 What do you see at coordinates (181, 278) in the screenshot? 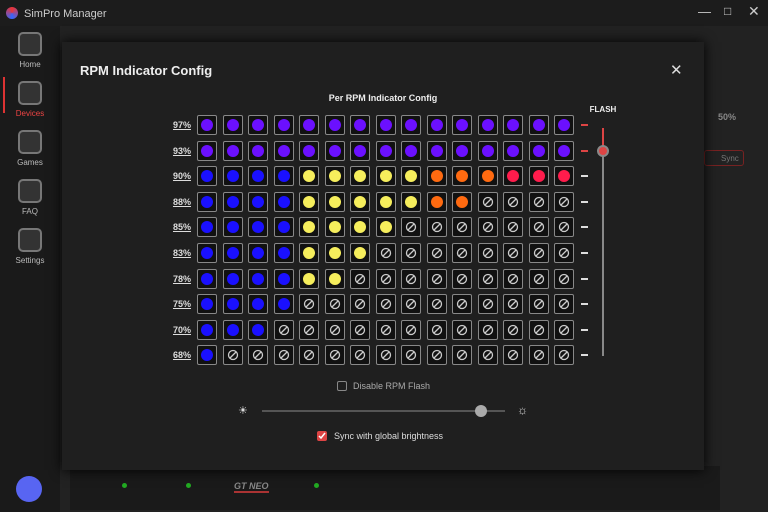
I see `row-label: 78%` at bounding box center [181, 278].